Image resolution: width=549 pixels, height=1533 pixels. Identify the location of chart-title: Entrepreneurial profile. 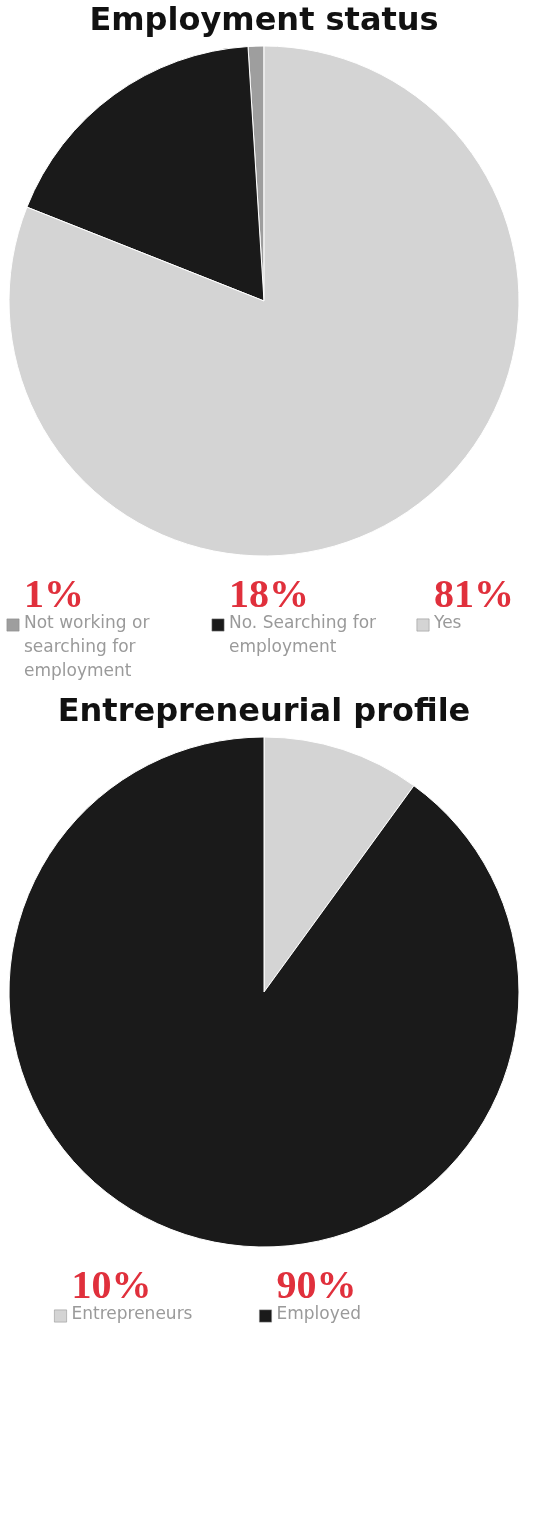
(264, 710).